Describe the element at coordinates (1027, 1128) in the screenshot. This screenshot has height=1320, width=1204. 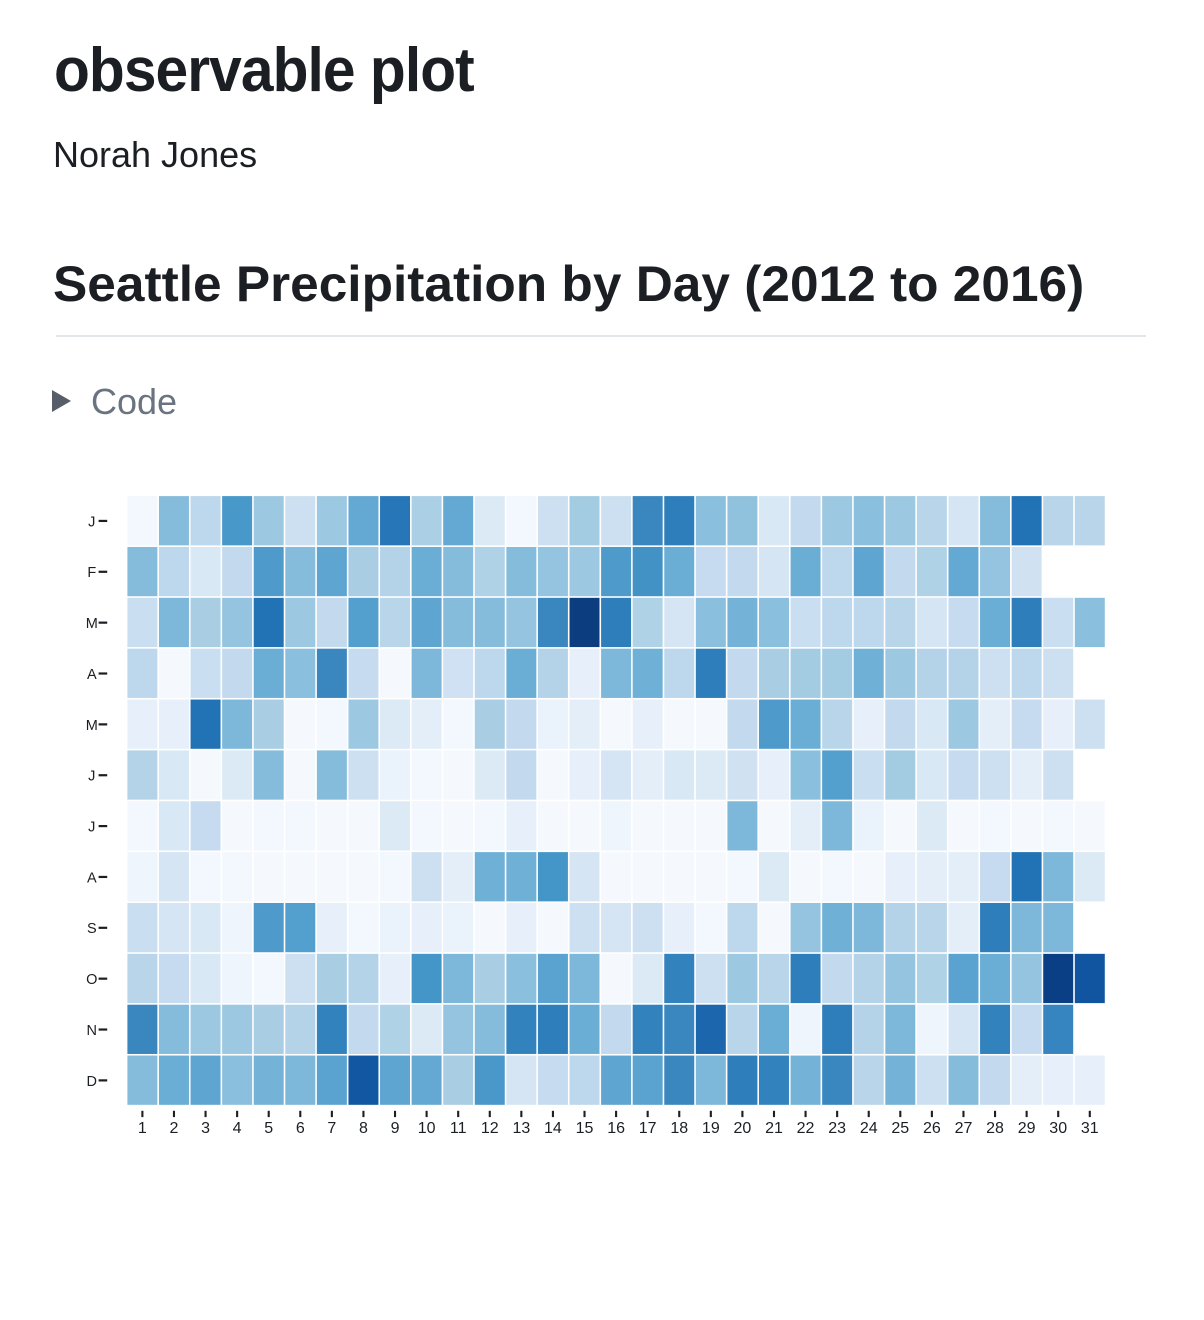
I see `svg-text: 29` at that location.